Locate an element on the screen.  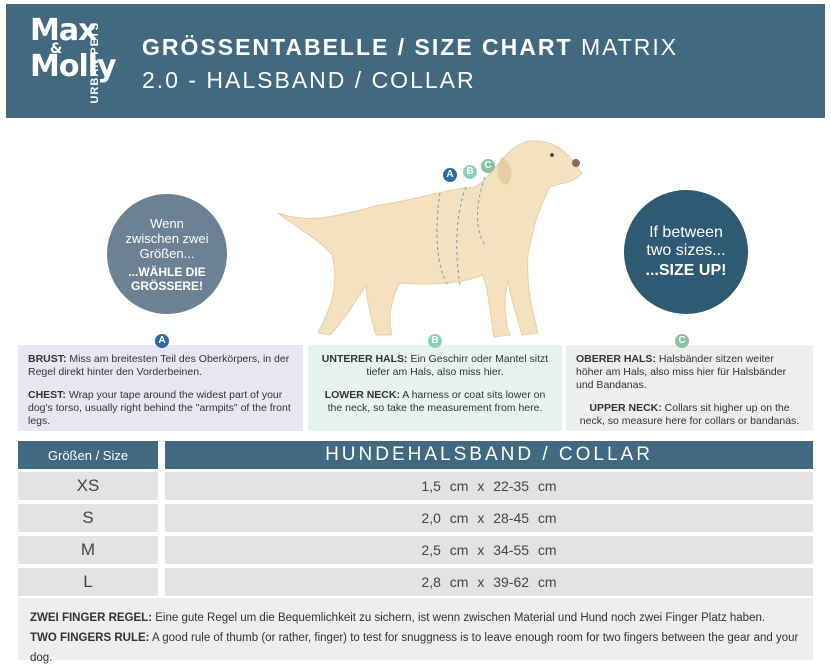
measurement-cell: 1,5 cm x 22-35 cm is located at coordinates (489, 486).